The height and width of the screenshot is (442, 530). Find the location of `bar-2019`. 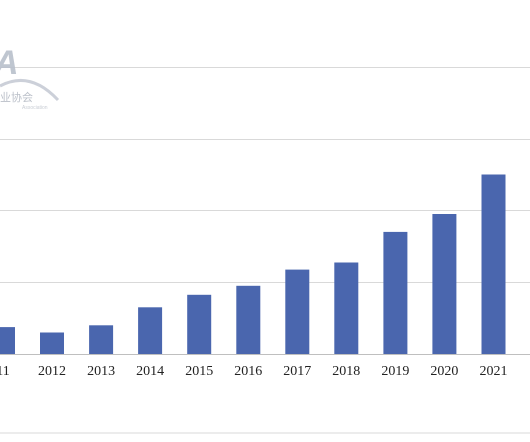

bar-2019 is located at coordinates (395, 292).